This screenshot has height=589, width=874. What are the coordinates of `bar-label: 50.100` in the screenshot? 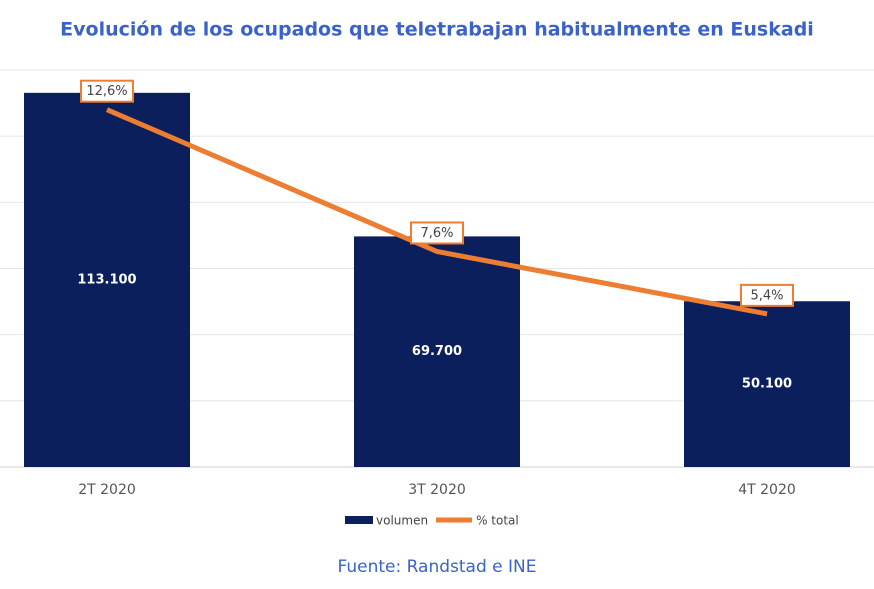 It's located at (767, 384).